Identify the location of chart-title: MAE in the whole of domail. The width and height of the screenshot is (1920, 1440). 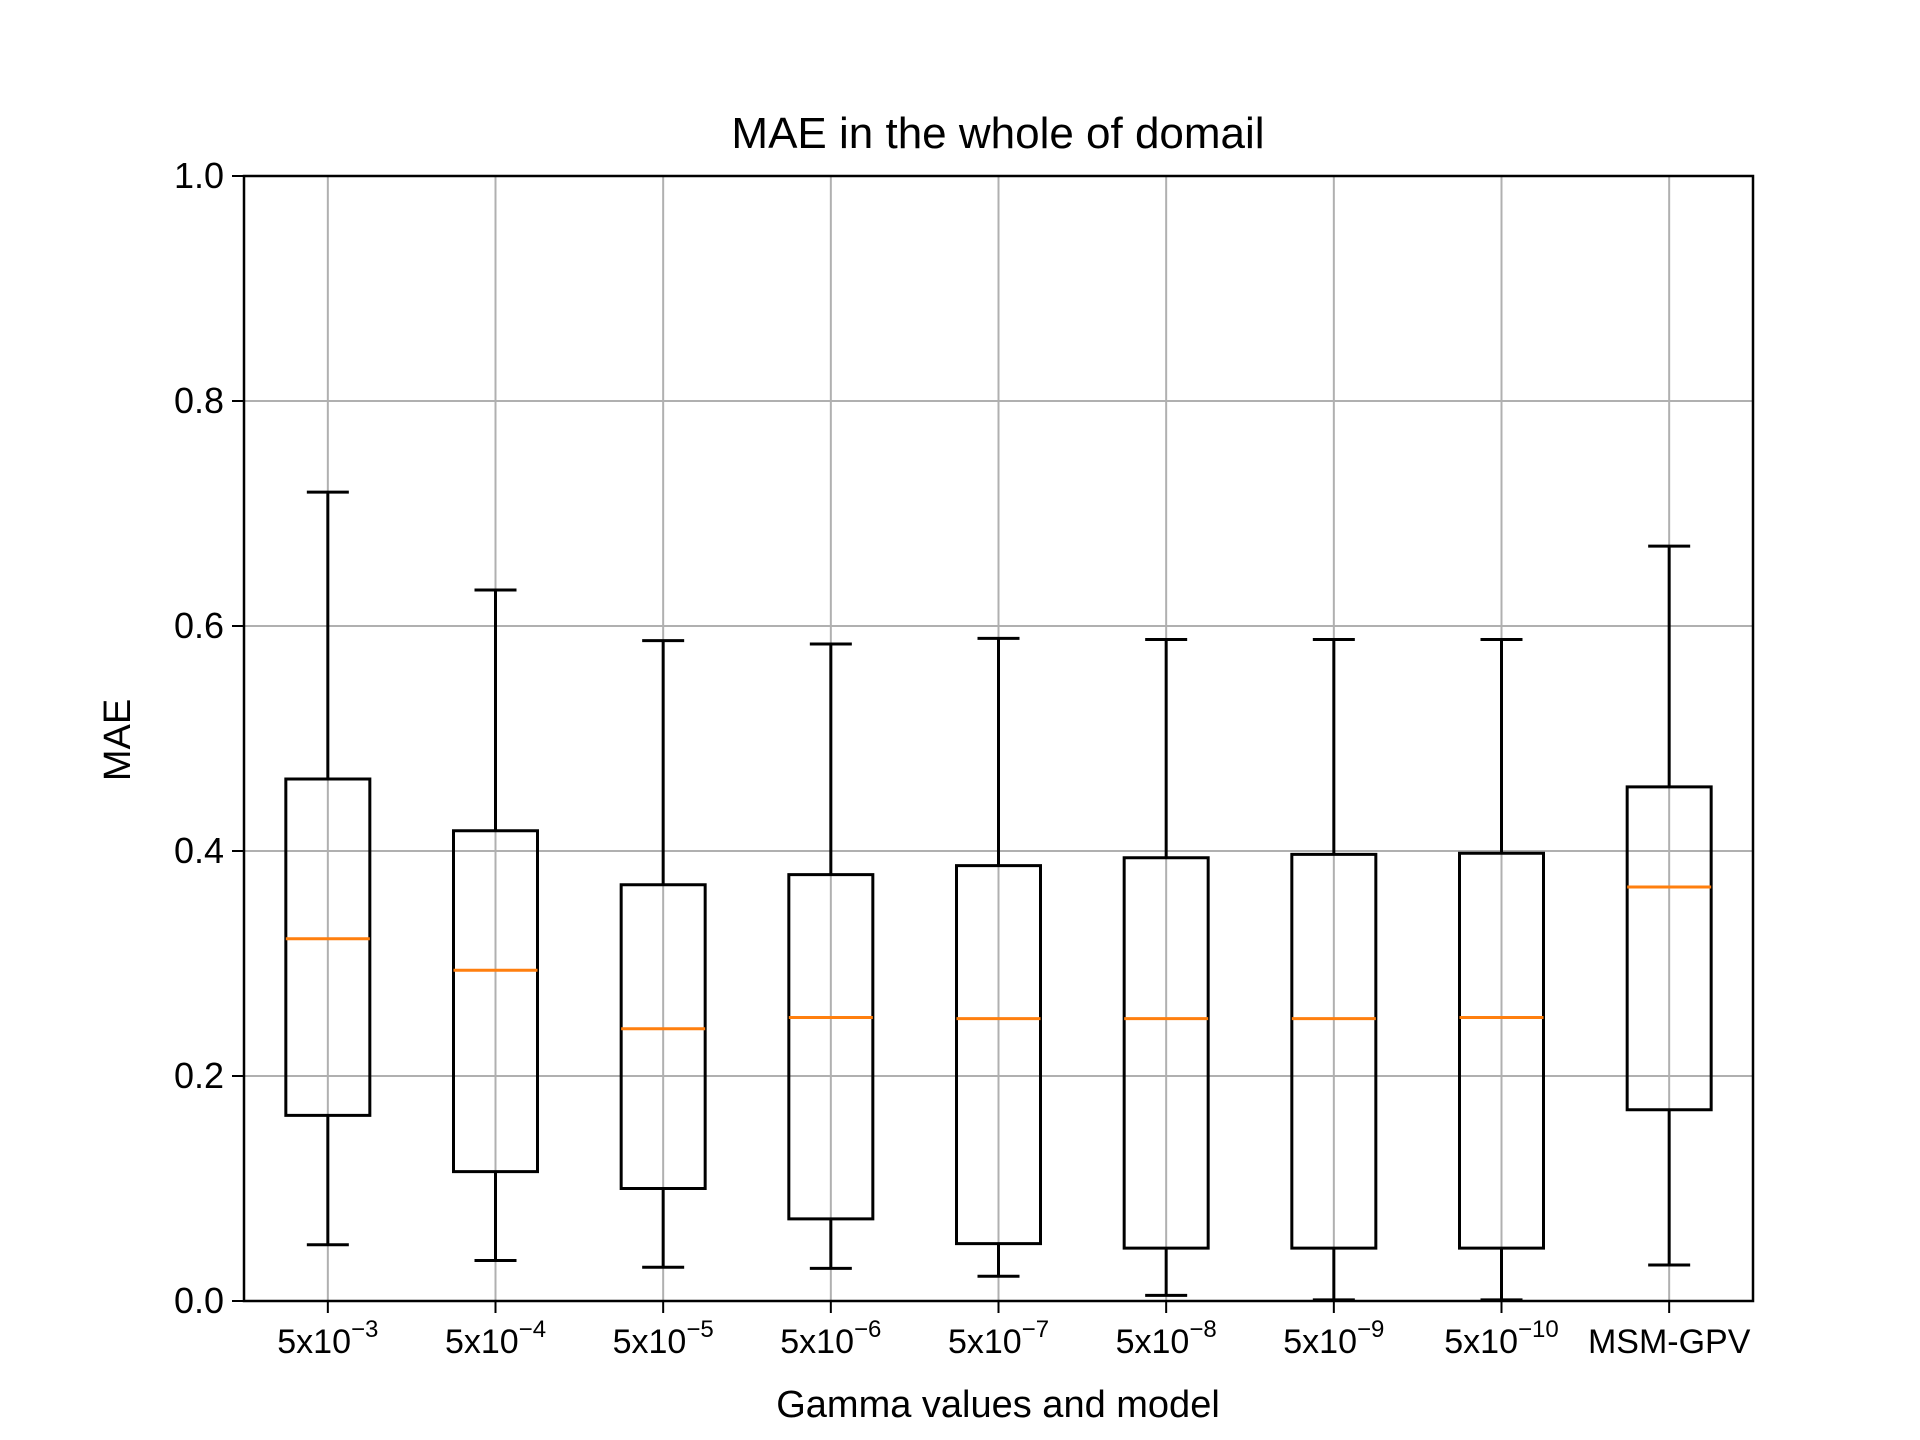
(997, 133).